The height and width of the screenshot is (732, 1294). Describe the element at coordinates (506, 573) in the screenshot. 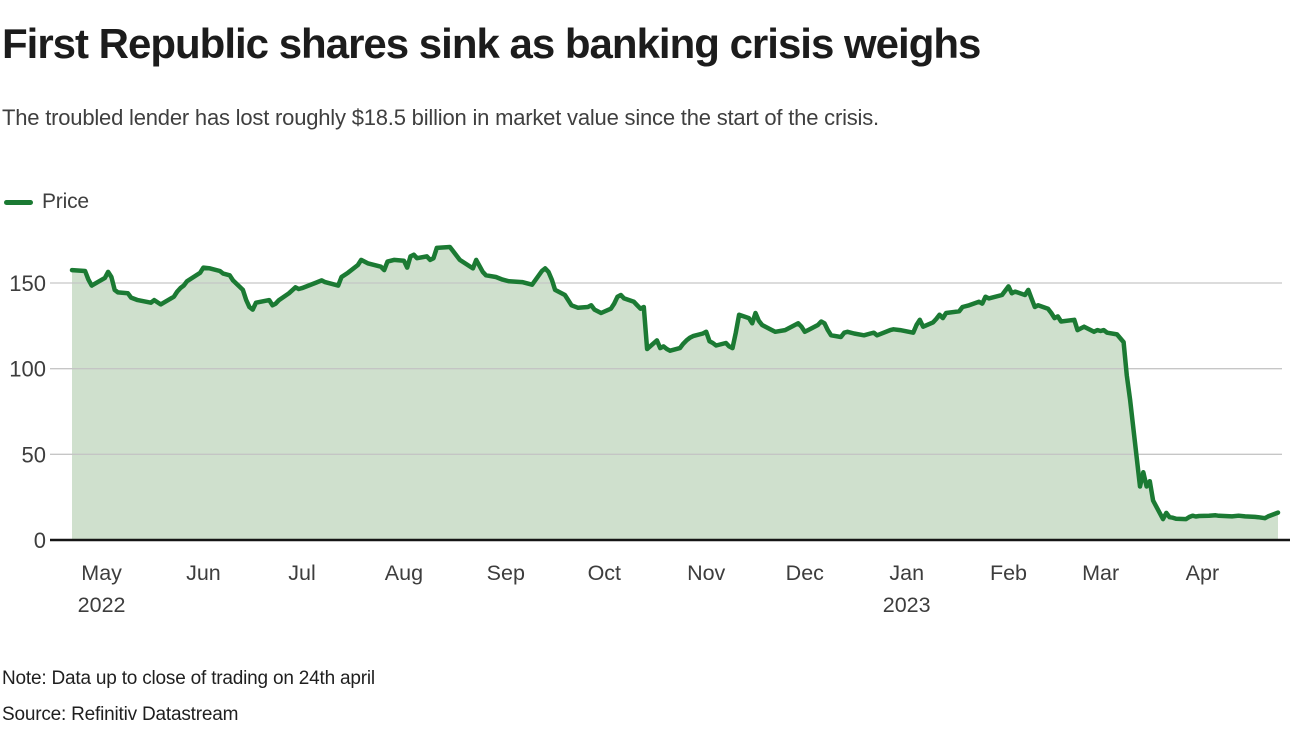

I see `x-tick-label-sep: Sep` at that location.